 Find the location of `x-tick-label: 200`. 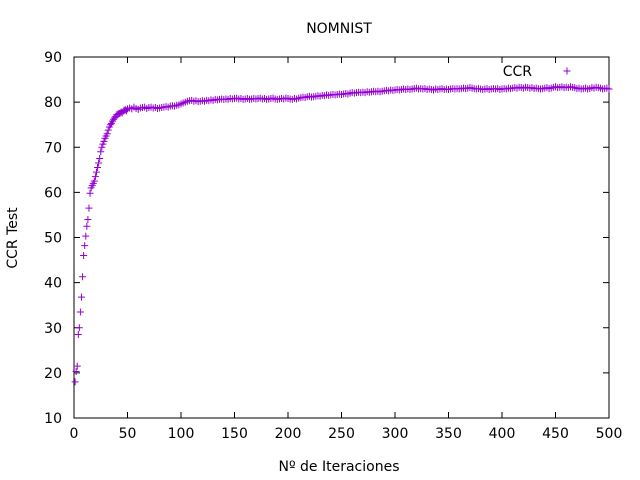

x-tick-label: 200 is located at coordinates (288, 434).